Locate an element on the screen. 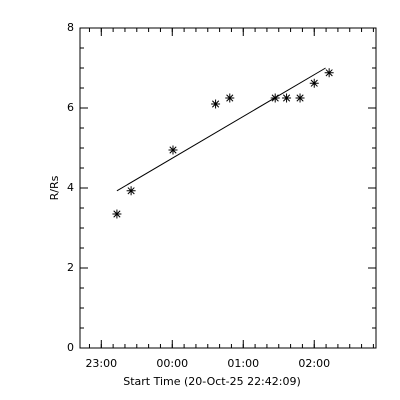 The height and width of the screenshot is (400, 400). y-tick-label: 6 is located at coordinates (70, 107).